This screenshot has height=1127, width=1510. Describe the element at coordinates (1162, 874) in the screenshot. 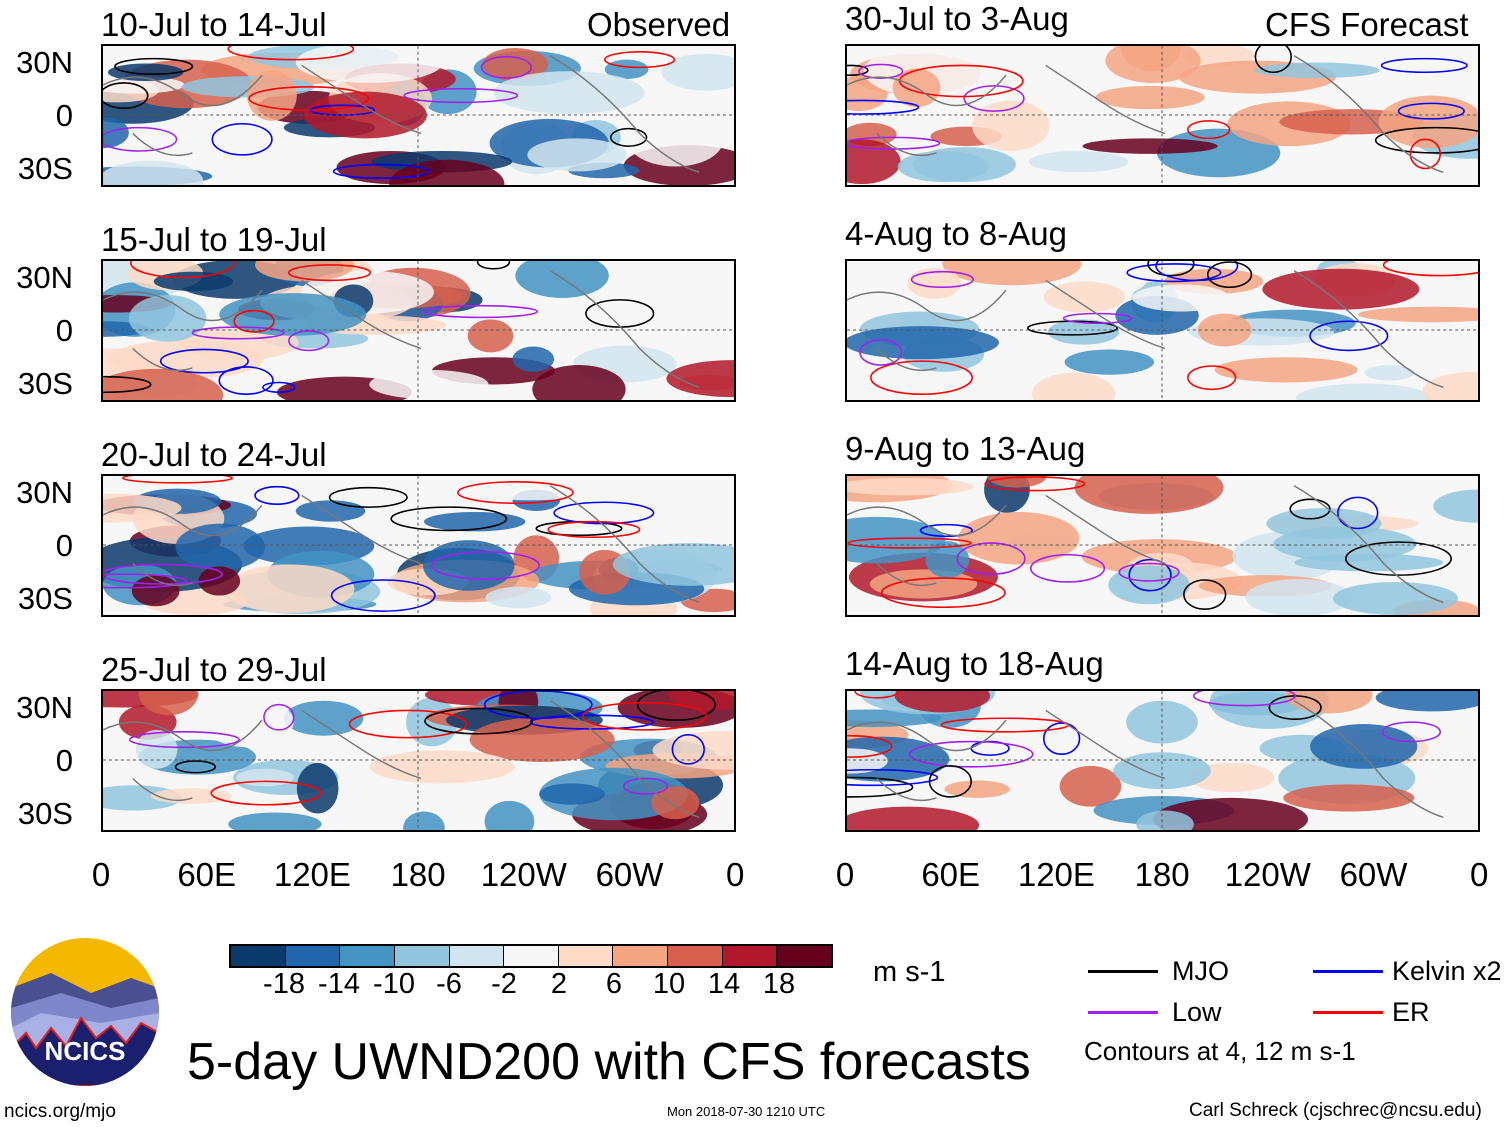

I see `x-tick-label: 180` at that location.